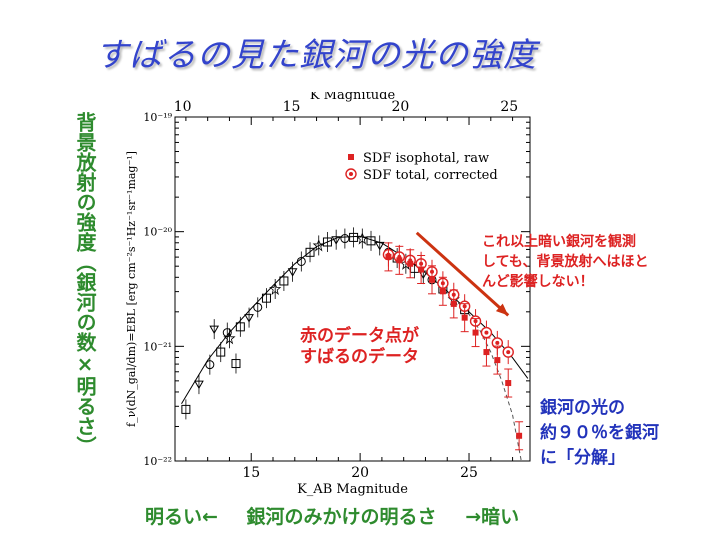 This screenshot has width=720, height=540. Describe the element at coordinates (183, 107) in the screenshot. I see `top-x-tick-label: 10` at that location.